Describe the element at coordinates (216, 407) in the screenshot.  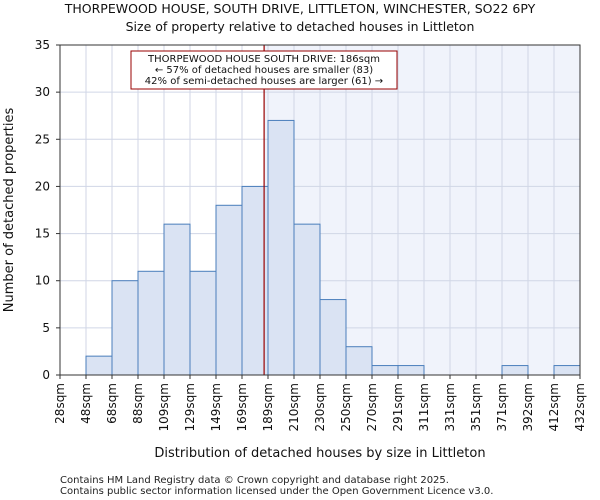
I see `x-tick-label: 149sqm` at that location.